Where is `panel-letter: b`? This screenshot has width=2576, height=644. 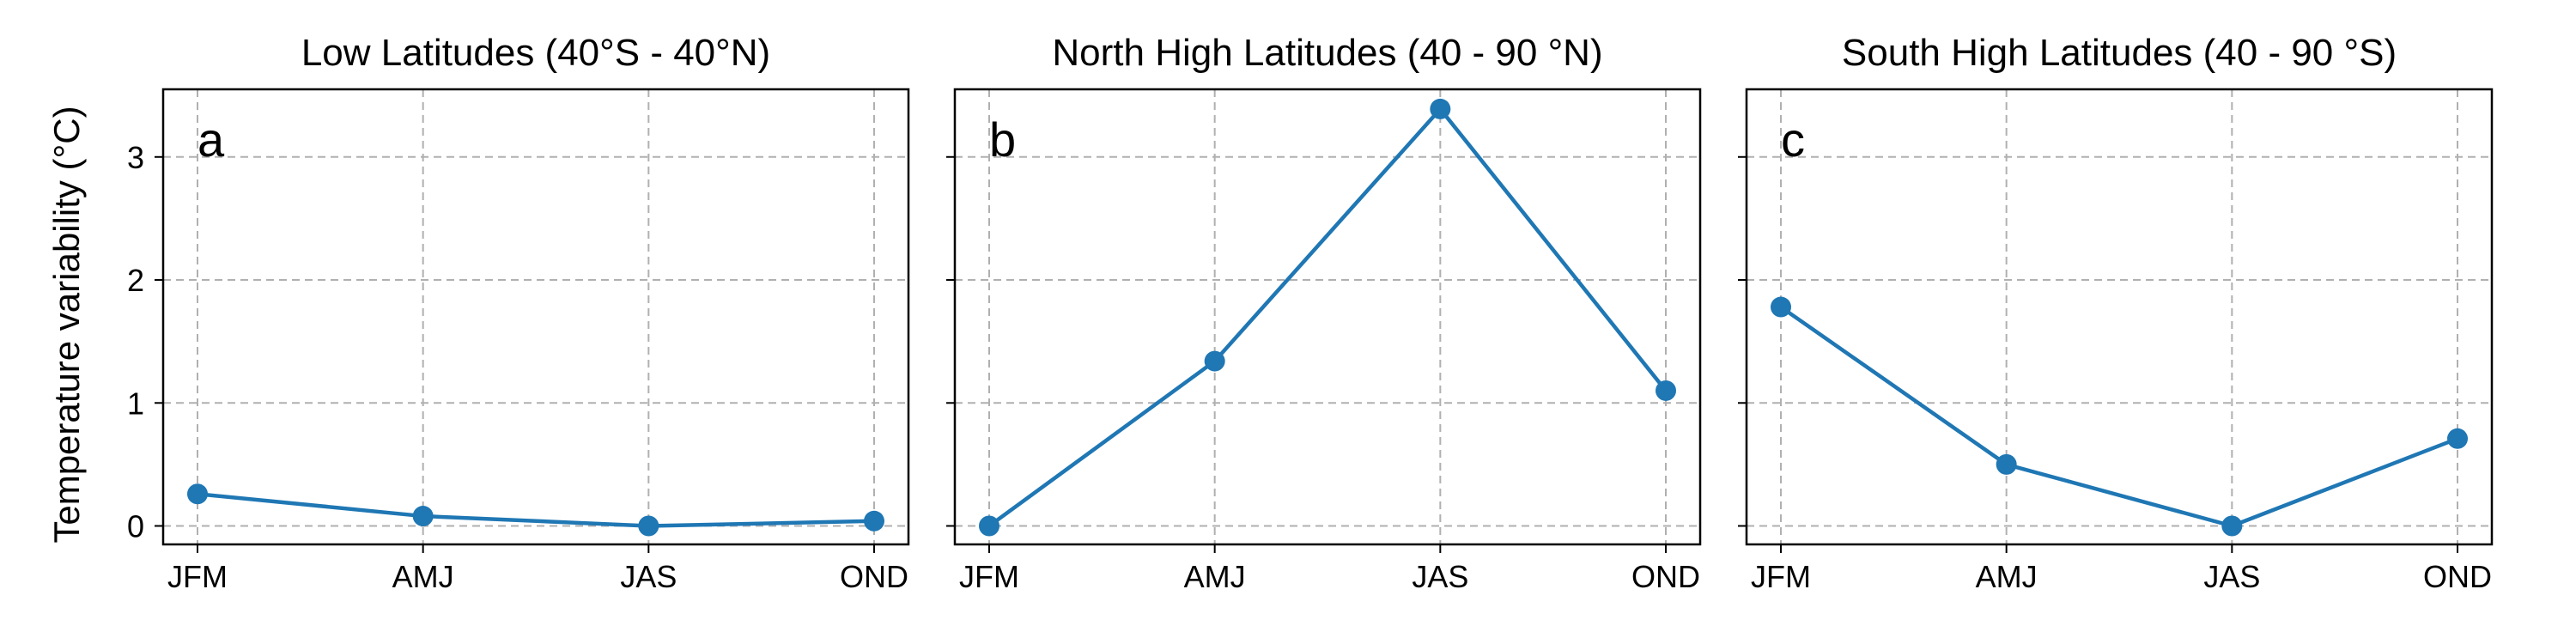 panel-letter: b is located at coordinates (1002, 139).